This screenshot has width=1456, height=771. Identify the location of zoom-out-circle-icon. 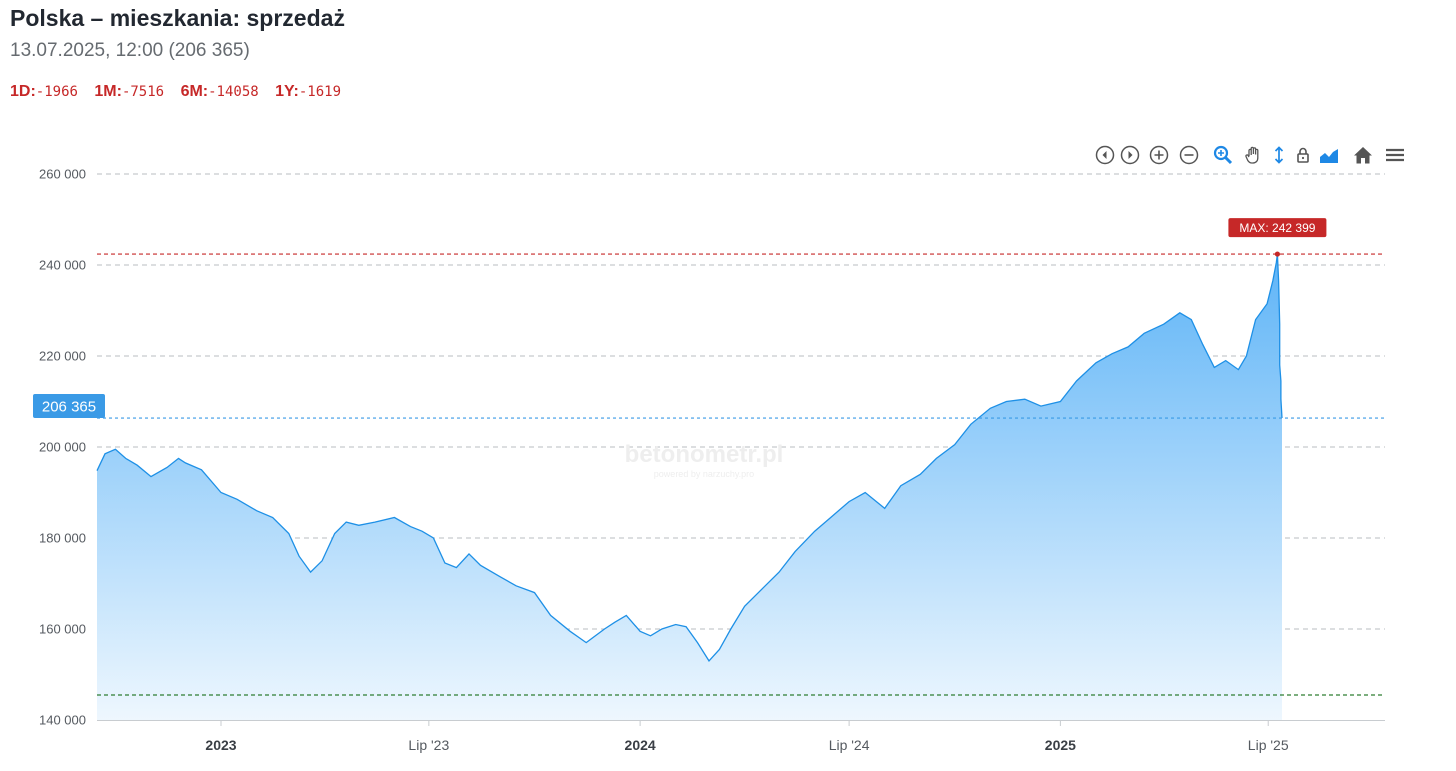
(1189, 155).